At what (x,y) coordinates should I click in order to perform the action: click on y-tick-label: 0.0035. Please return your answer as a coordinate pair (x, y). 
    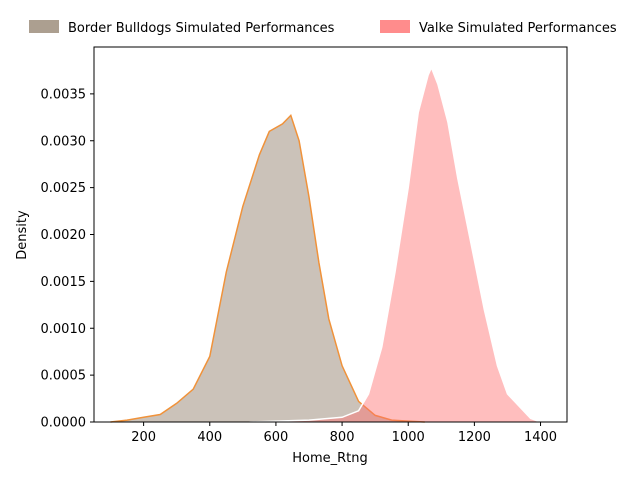
    Looking at the image, I should click on (64, 94).